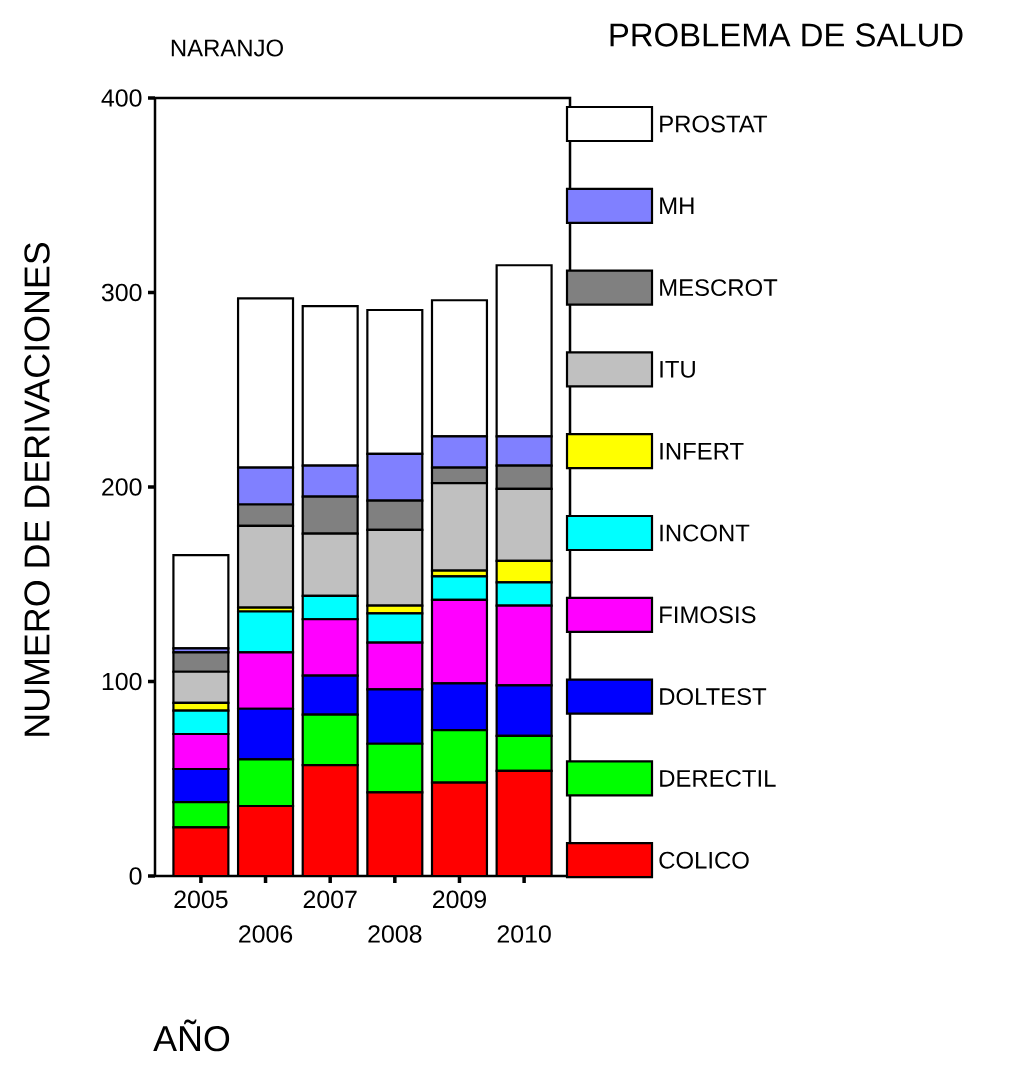 The height and width of the screenshot is (1081, 1018). Describe the element at coordinates (714, 124) in the screenshot. I see `legend-label: PROSTAT` at that location.